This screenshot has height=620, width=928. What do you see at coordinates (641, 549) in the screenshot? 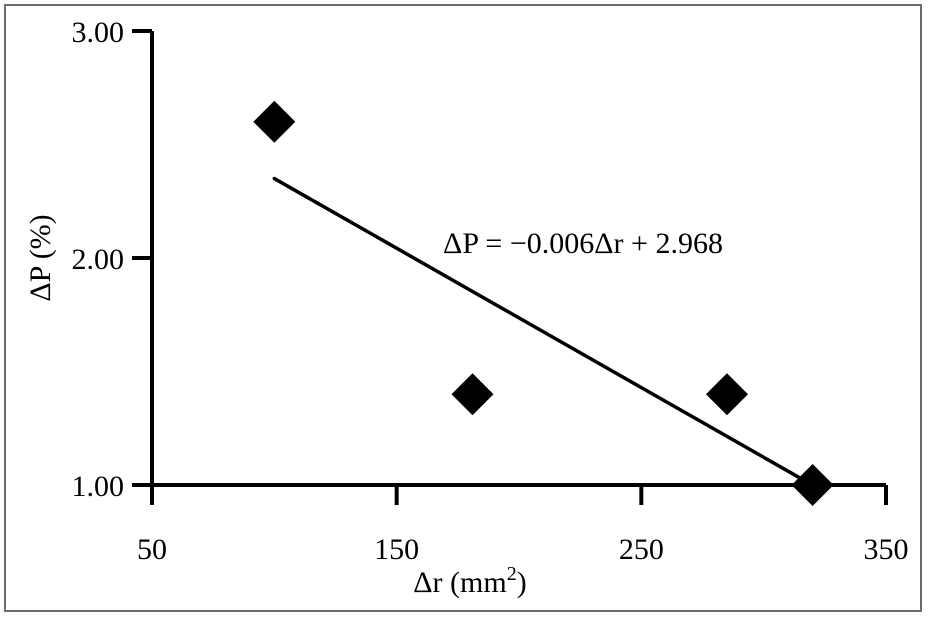
I see `x-tick-label: 250` at bounding box center [641, 549].